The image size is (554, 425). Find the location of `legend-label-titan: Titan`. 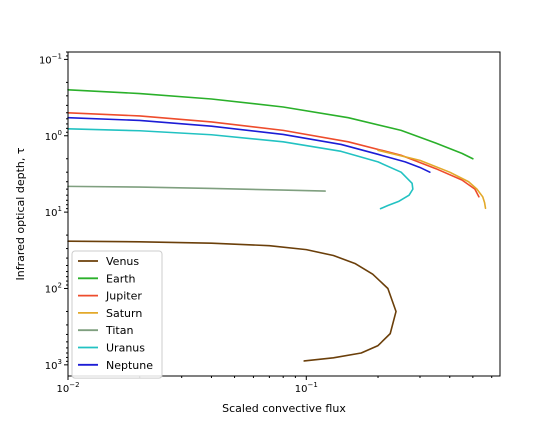

legend-label-titan: Titan is located at coordinates (119, 330).